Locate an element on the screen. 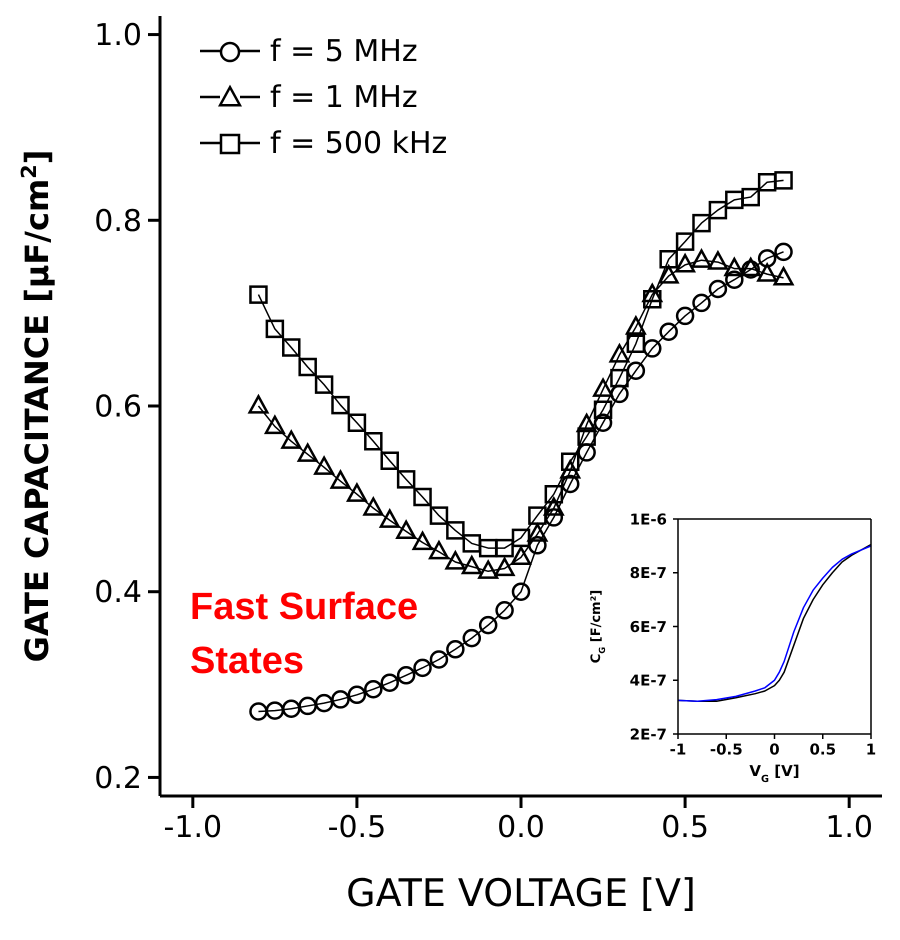 The width and height of the screenshot is (900, 940). y-tick-label: 8E-7 is located at coordinates (648, 573).